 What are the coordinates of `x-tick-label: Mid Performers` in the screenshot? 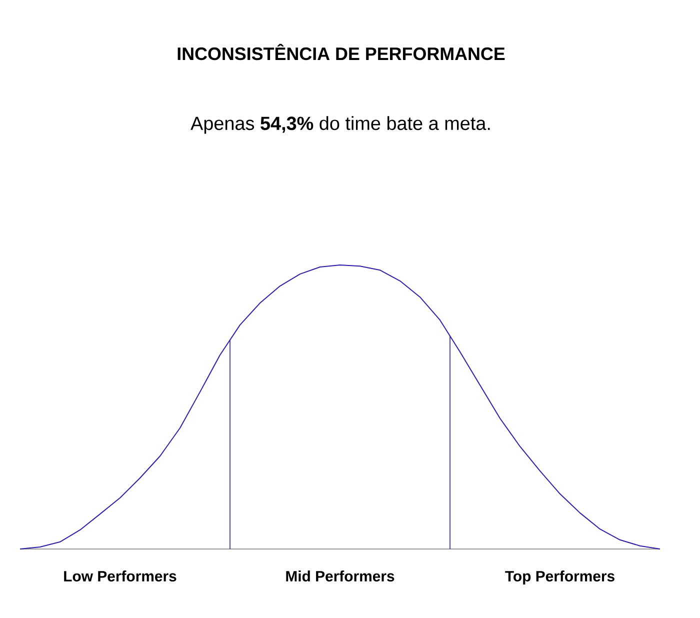 It's located at (340, 576).